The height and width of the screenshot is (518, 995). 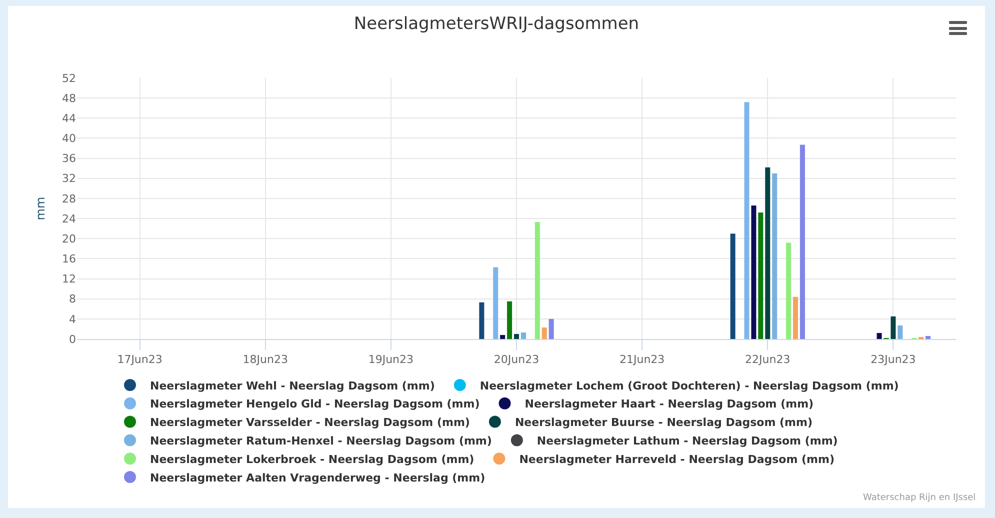 What do you see at coordinates (497, 24) in the screenshot?
I see `chart-title: NeerslagmetersWRIJ-dagsommen` at bounding box center [497, 24].